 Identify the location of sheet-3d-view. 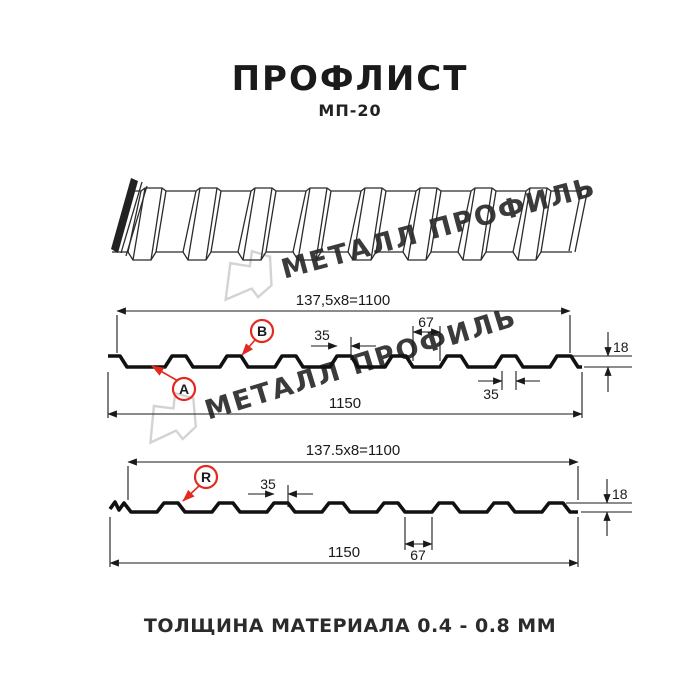
(350, 219).